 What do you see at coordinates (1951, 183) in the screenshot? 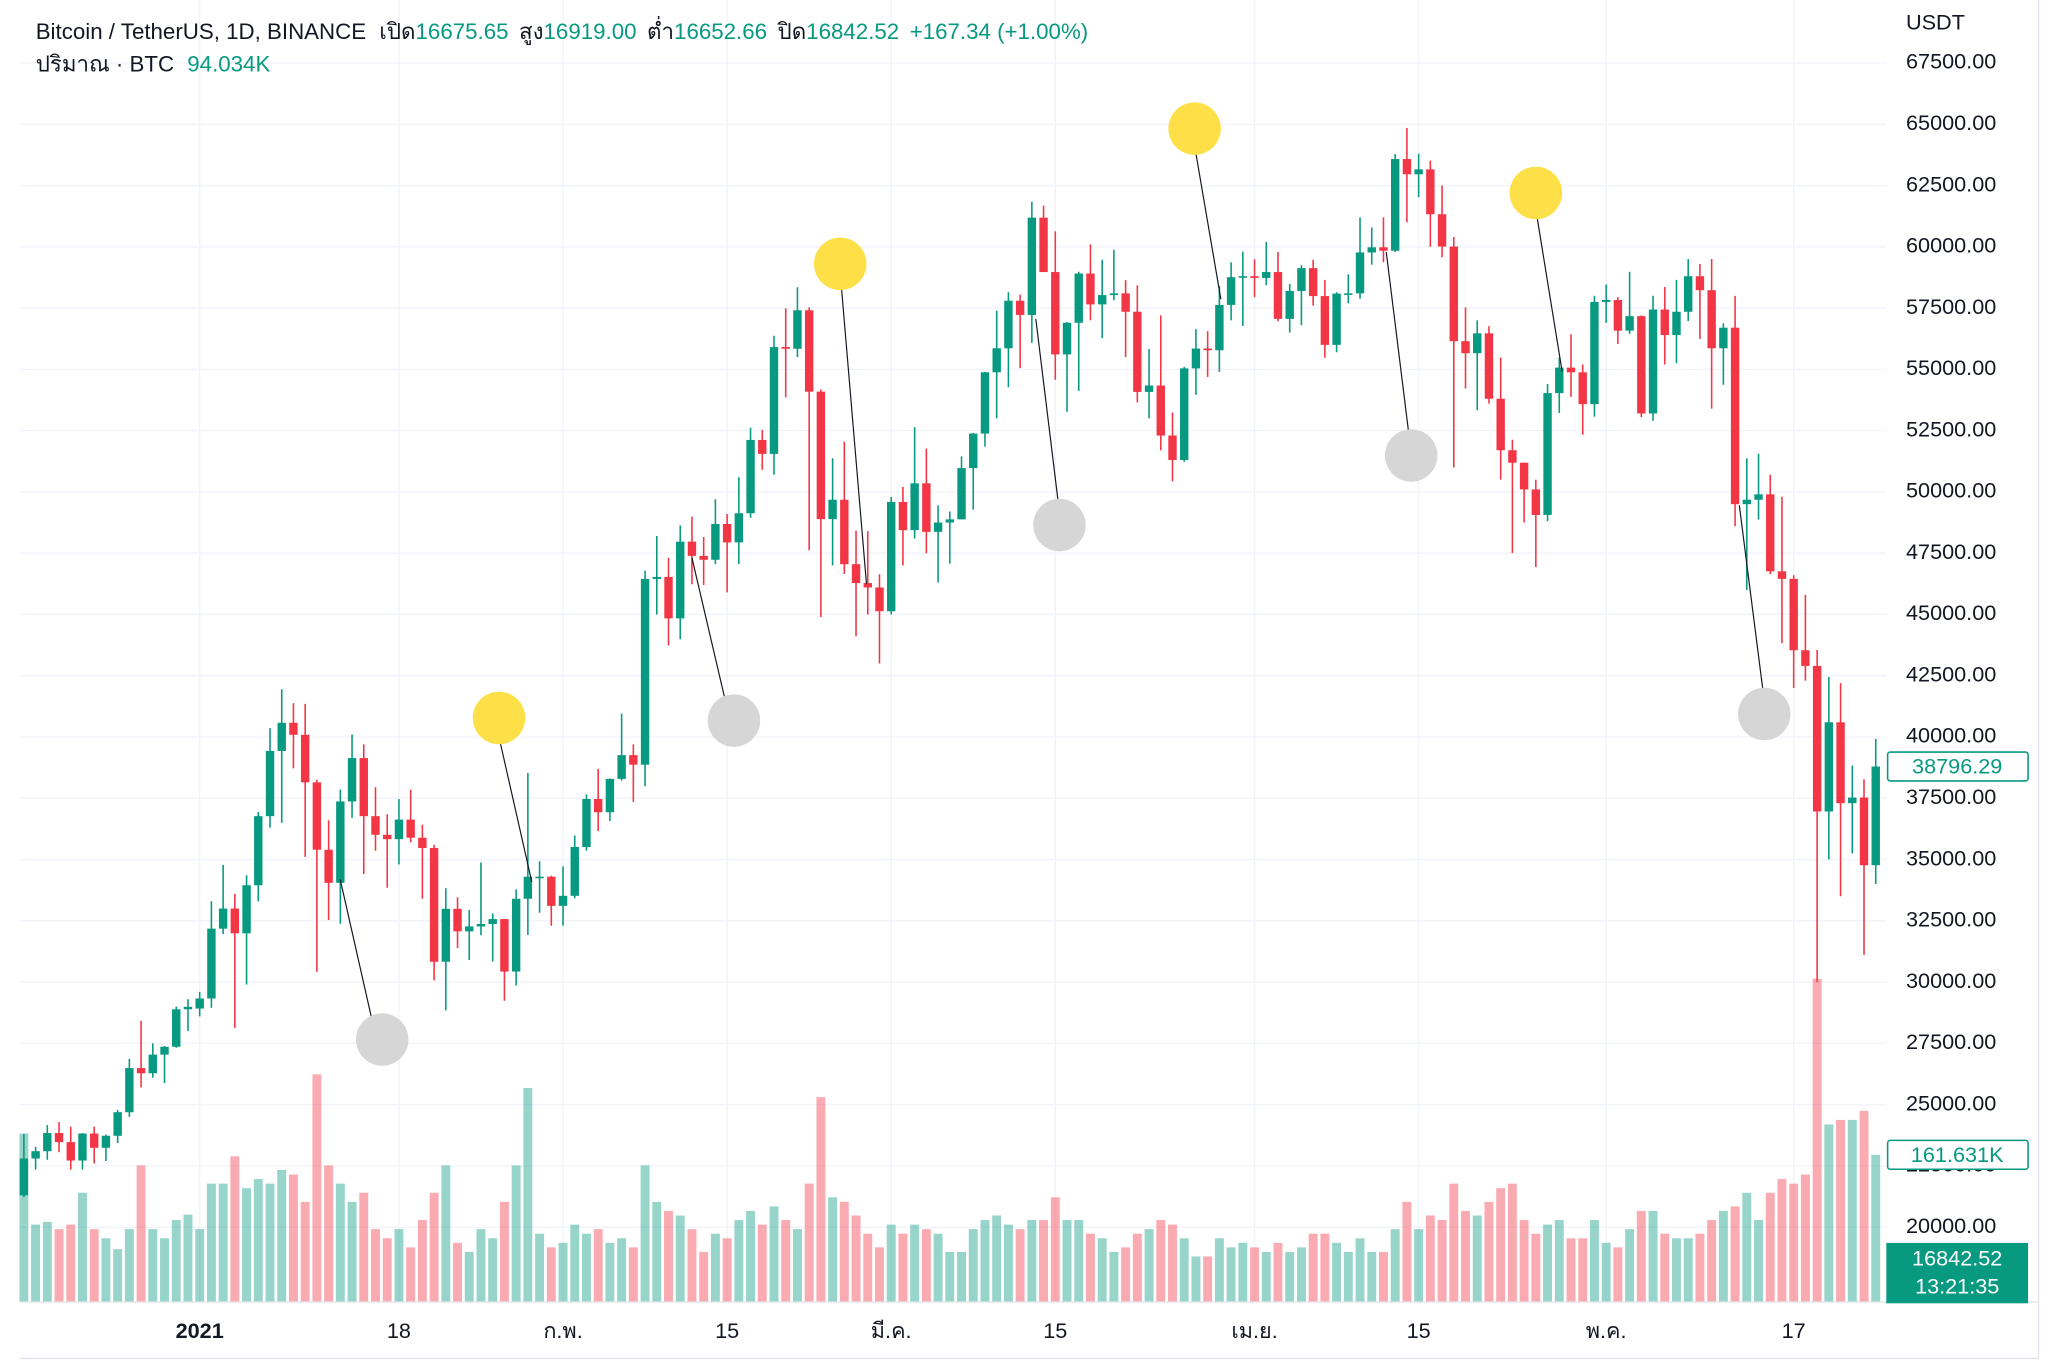
I see `y-tick-label: 62500.00` at bounding box center [1951, 183].